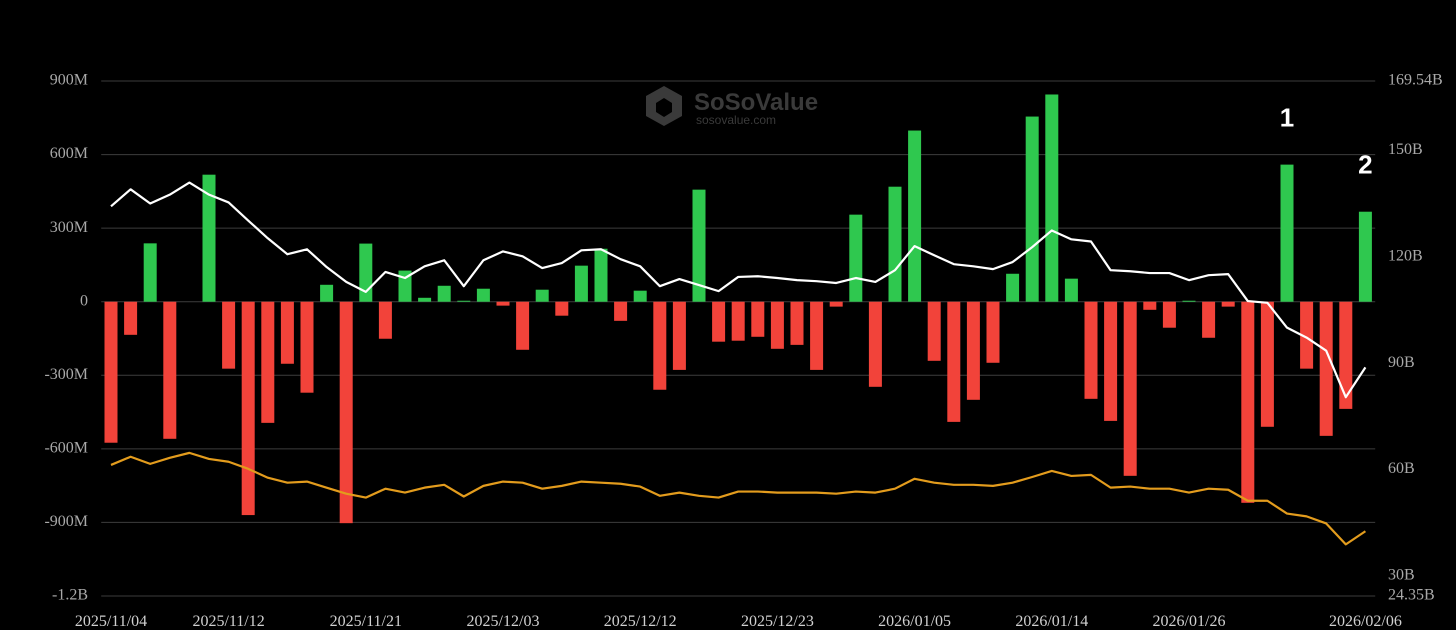 The image size is (1456, 630). Describe the element at coordinates (1051, 621) in the screenshot. I see `x-tick-label: 2026/01/14` at that location.